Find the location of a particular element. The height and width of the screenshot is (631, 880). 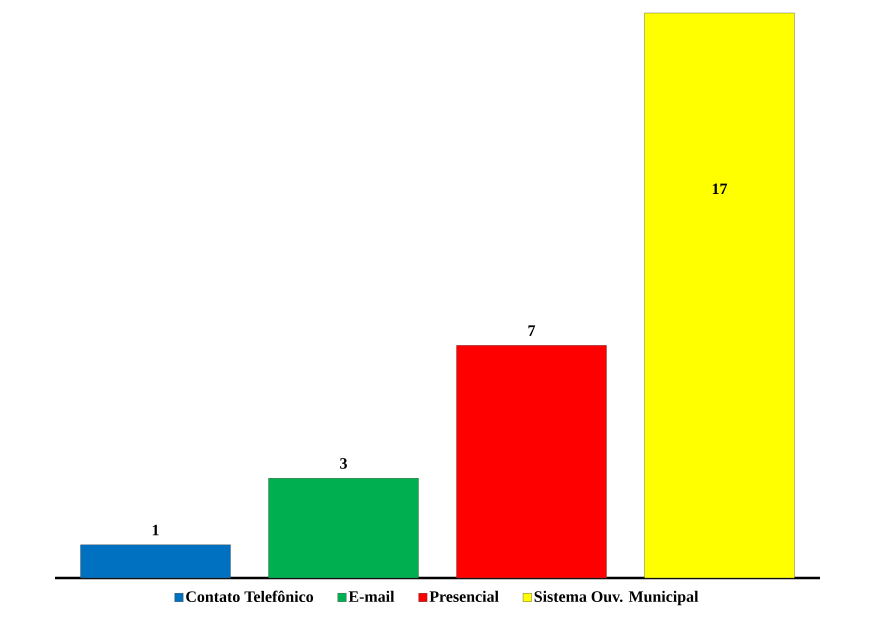

legend-label: Contato Telefônico is located at coordinates (250, 596).